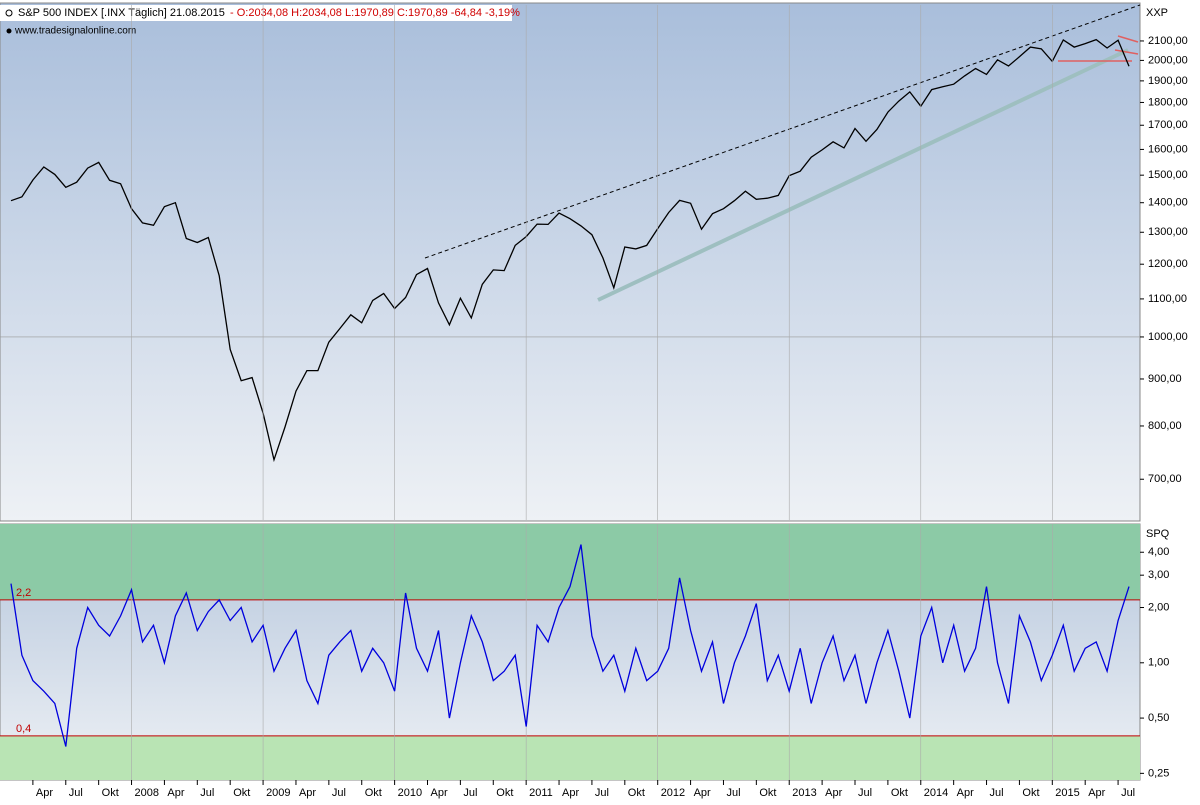 The image size is (1200, 805). What do you see at coordinates (1168, 102) in the screenshot?
I see `y-tick-label: 1800,00` at bounding box center [1168, 102].